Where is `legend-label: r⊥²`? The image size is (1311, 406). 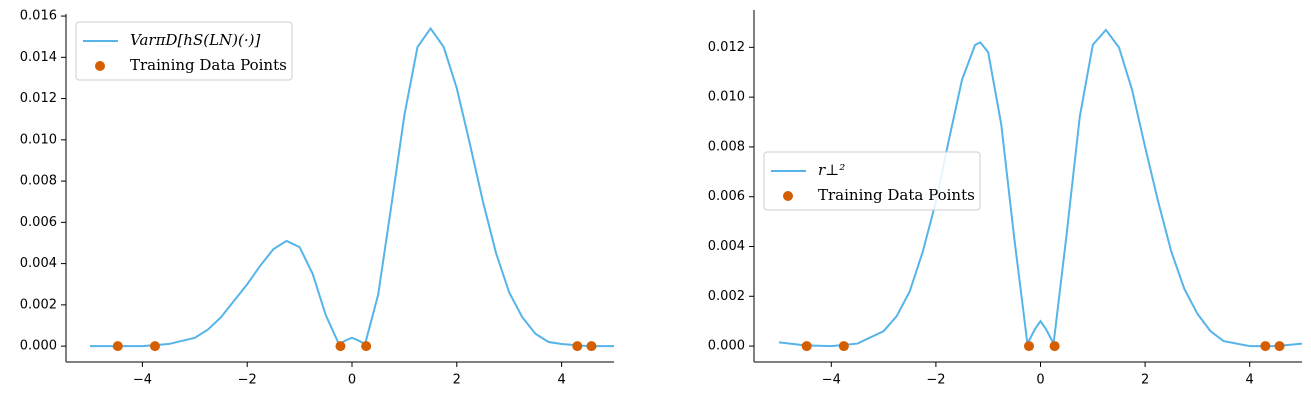
legend-label: r⊥² is located at coordinates (831, 170).